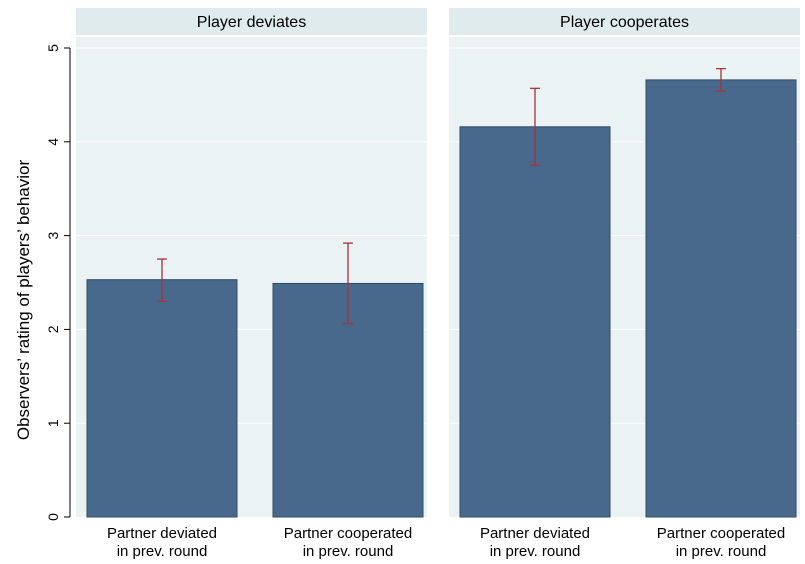 This screenshot has height=564, width=805. I want to click on y-tick-label-1: 1, so click(53, 423).